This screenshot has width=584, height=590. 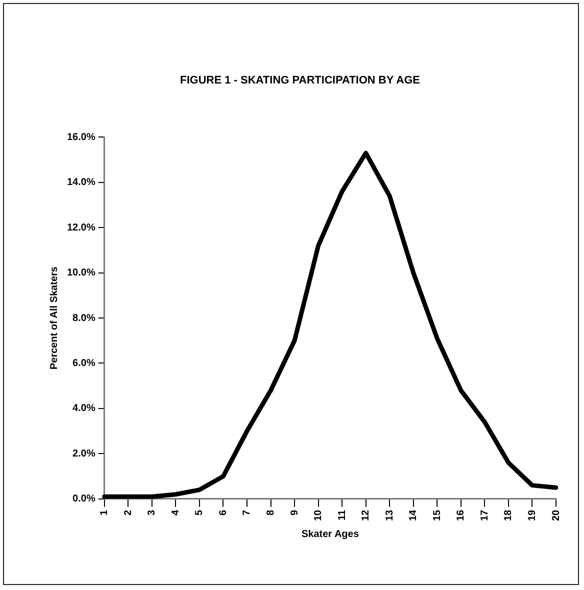 What do you see at coordinates (152, 512) in the screenshot?
I see `x-tick-label: 3` at bounding box center [152, 512].